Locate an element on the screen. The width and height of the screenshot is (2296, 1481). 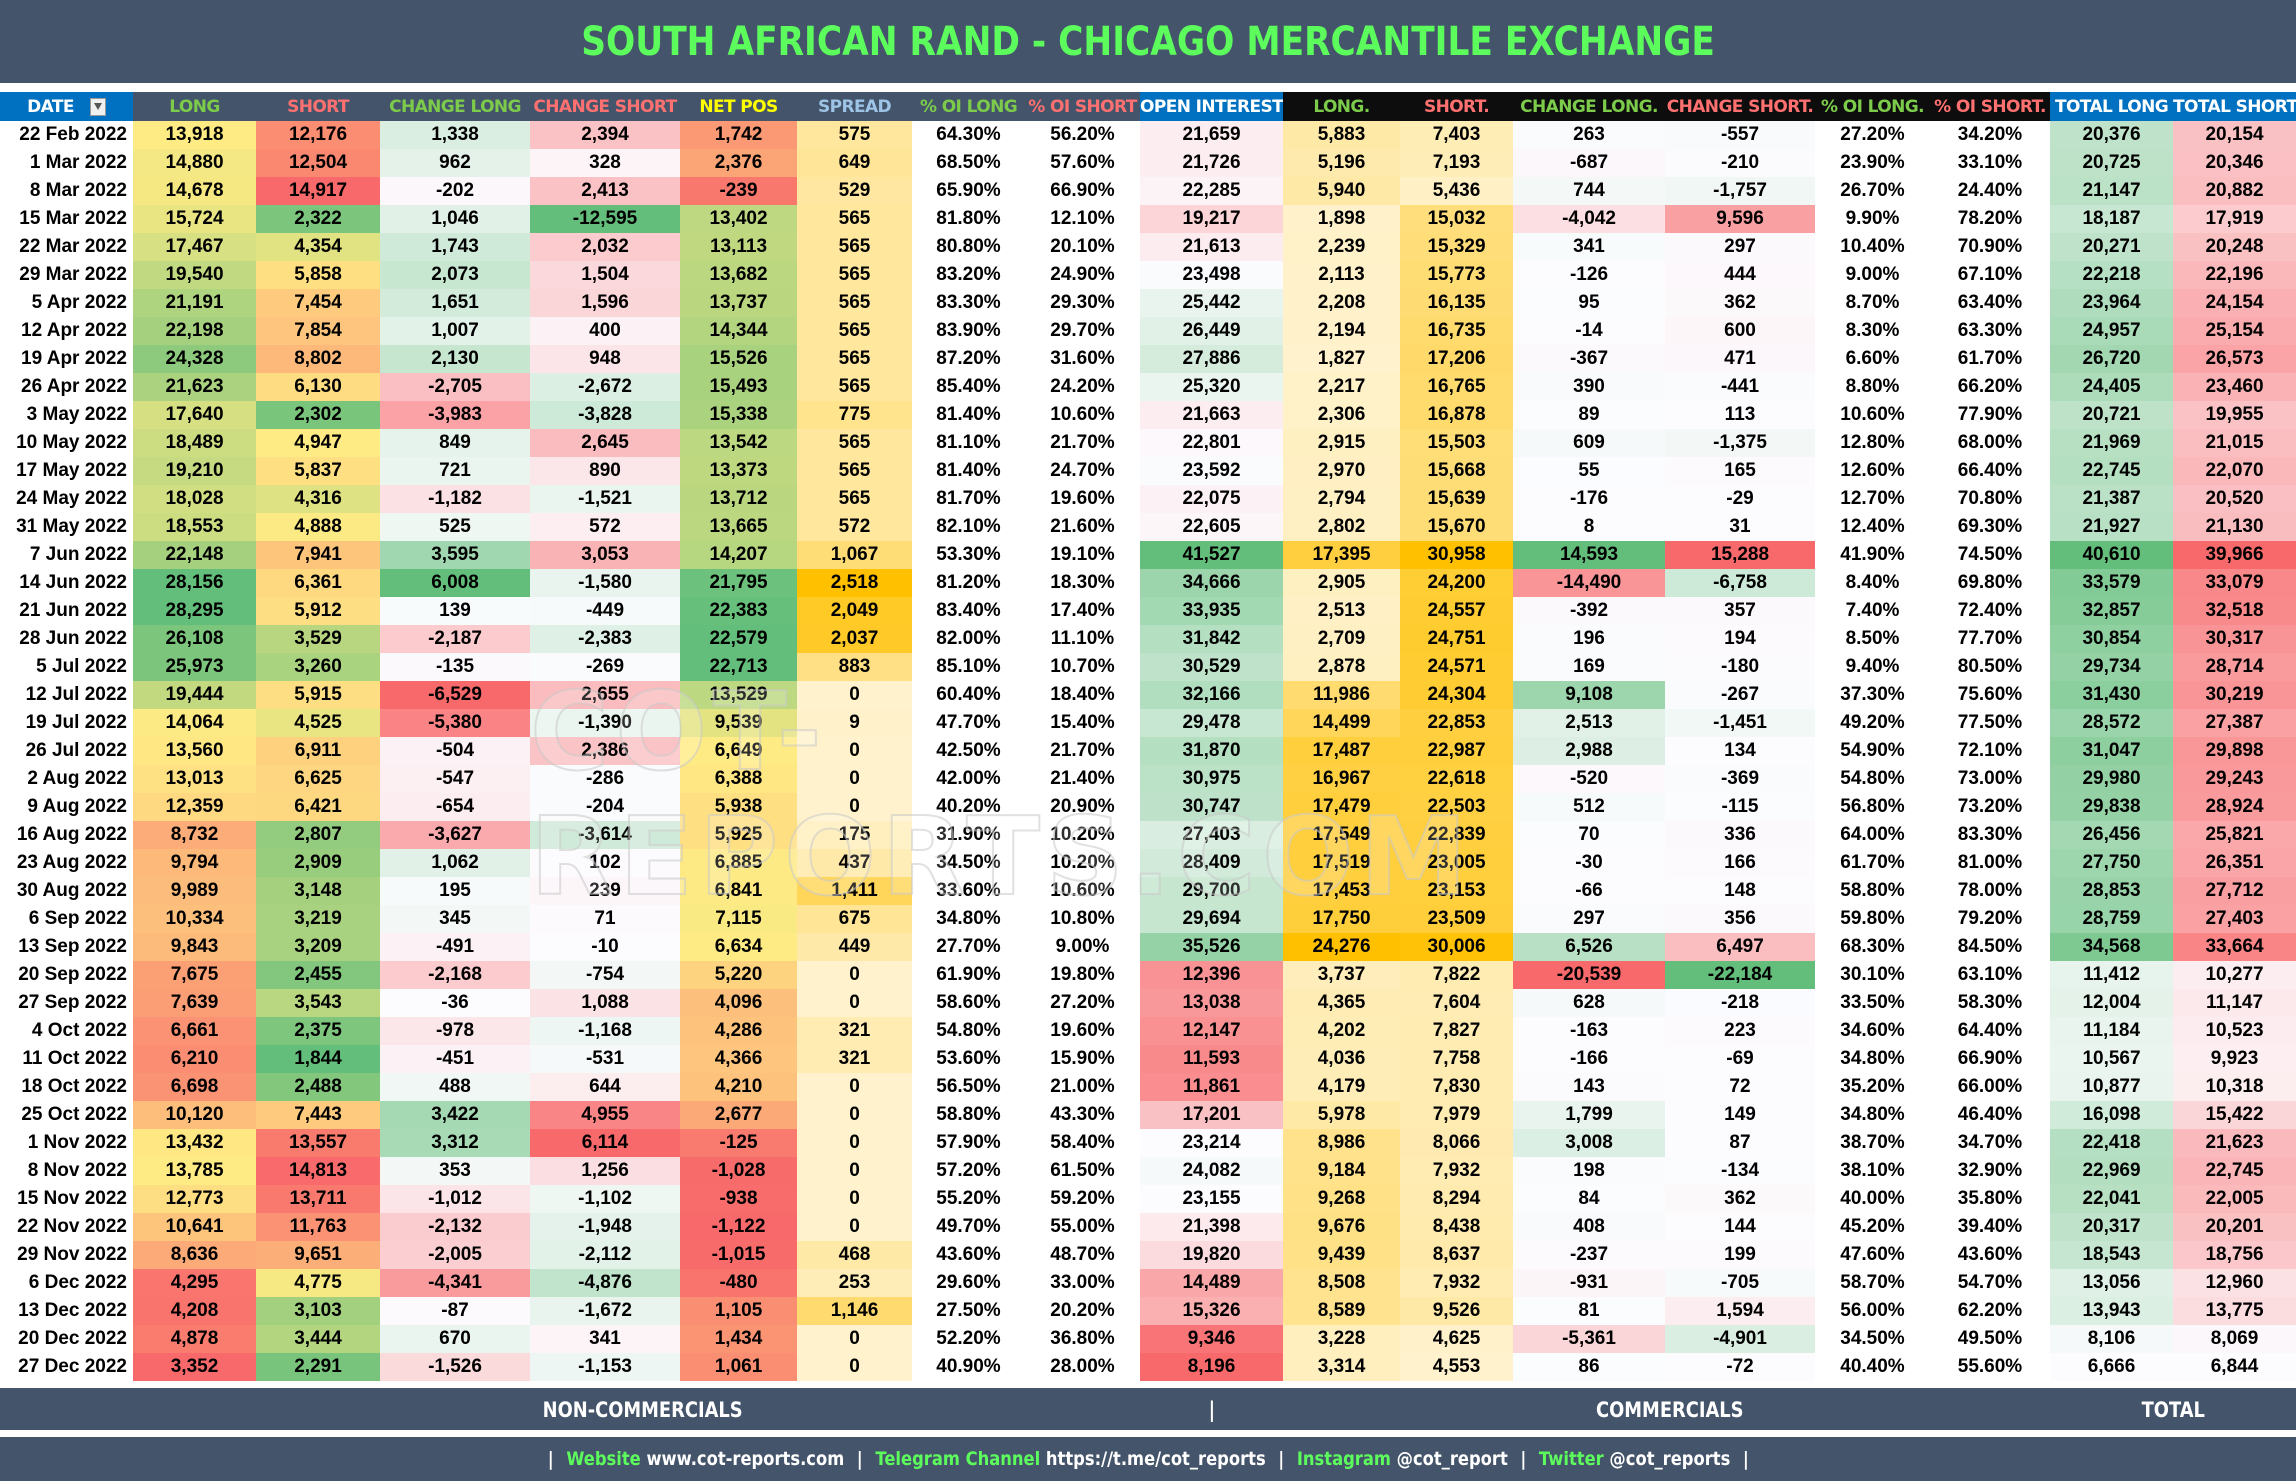
table-cell: 49.20% is located at coordinates (1872, 723).